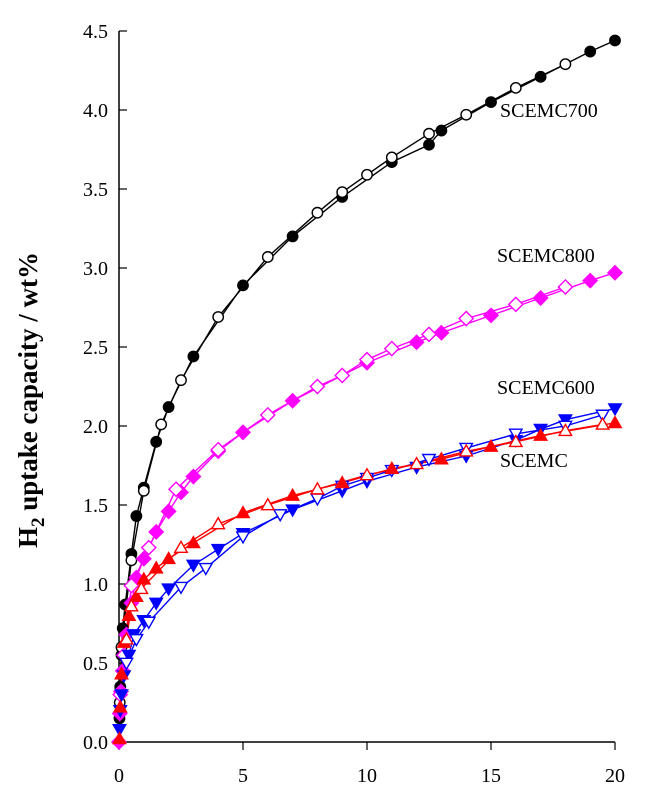  Describe the element at coordinates (105, 387) in the screenshot. I see `y-ticks: 0.0 0.5 1.0 1.5 2.0 2.5 3.0 3.5 4.0 4.5` at that location.